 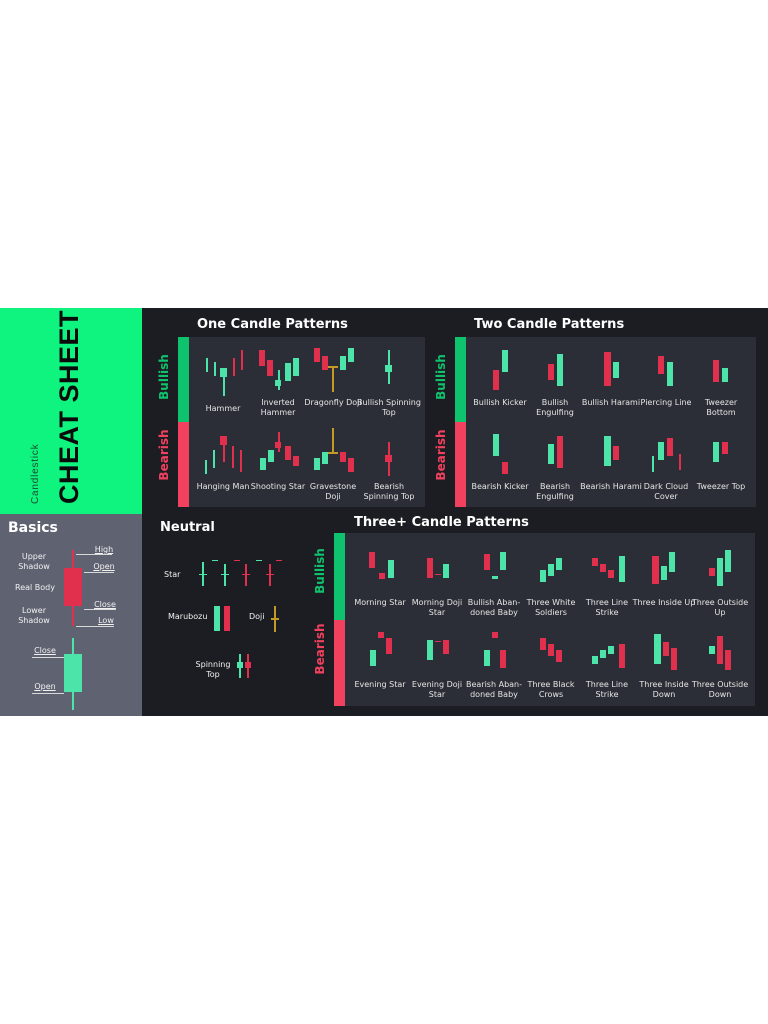 What do you see at coordinates (666, 491) in the screenshot?
I see `pattern-caption: Dark Cloud Cover` at bounding box center [666, 491].